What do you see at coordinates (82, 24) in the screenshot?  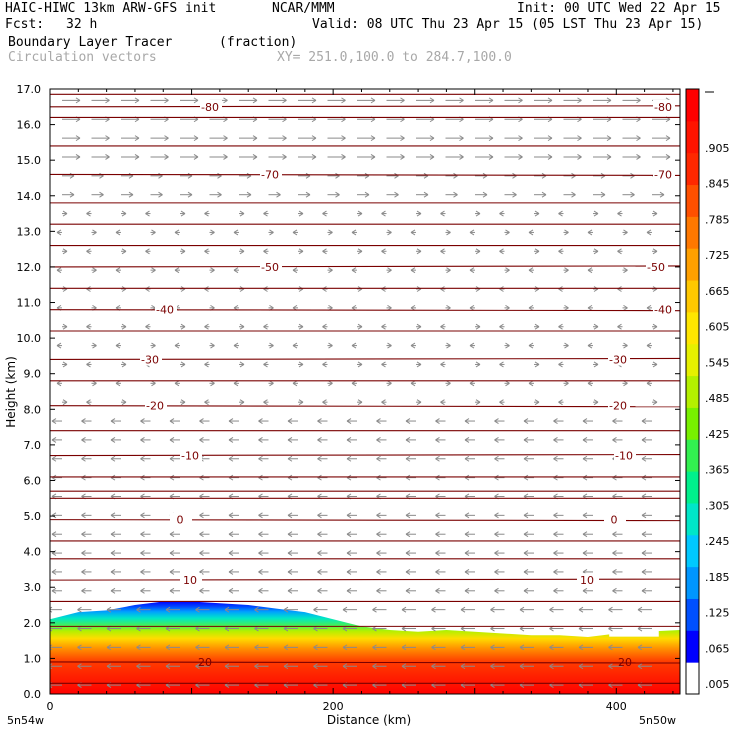 I see `header-fcst-value: 32 h` at bounding box center [82, 24].